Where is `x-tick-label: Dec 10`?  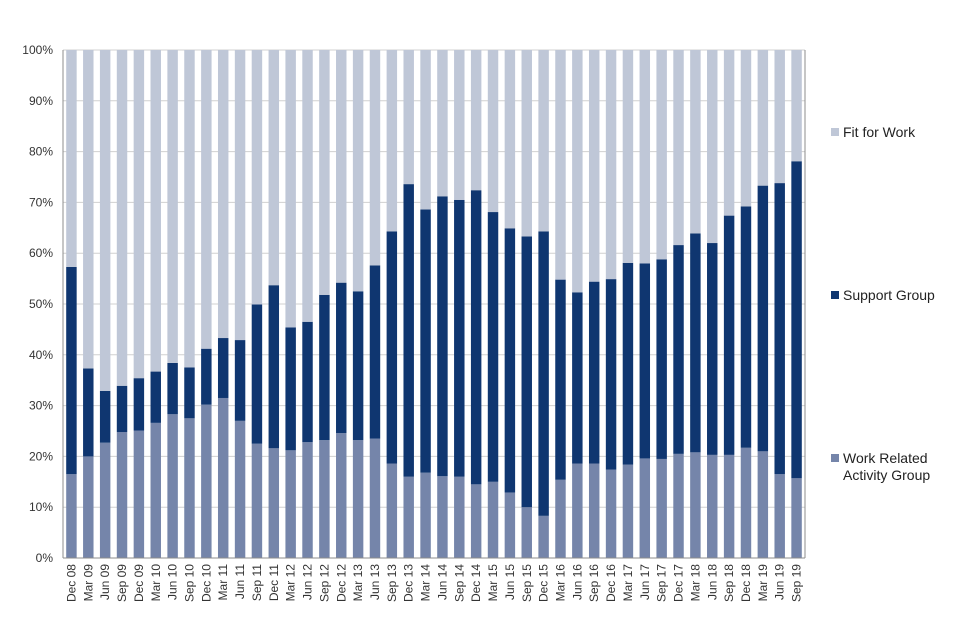
x-tick-label: Dec 10 is located at coordinates (206, 583).